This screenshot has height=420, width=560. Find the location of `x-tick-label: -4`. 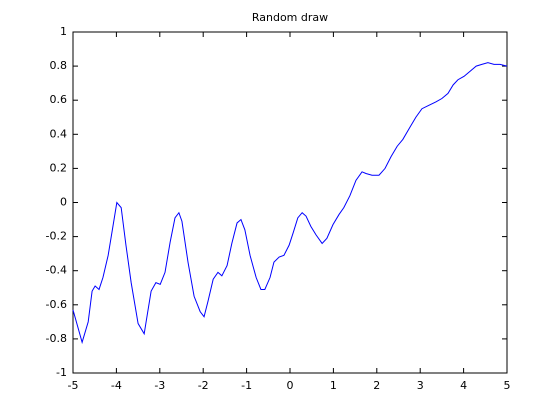

x-tick-label: -4 is located at coordinates (116, 385).